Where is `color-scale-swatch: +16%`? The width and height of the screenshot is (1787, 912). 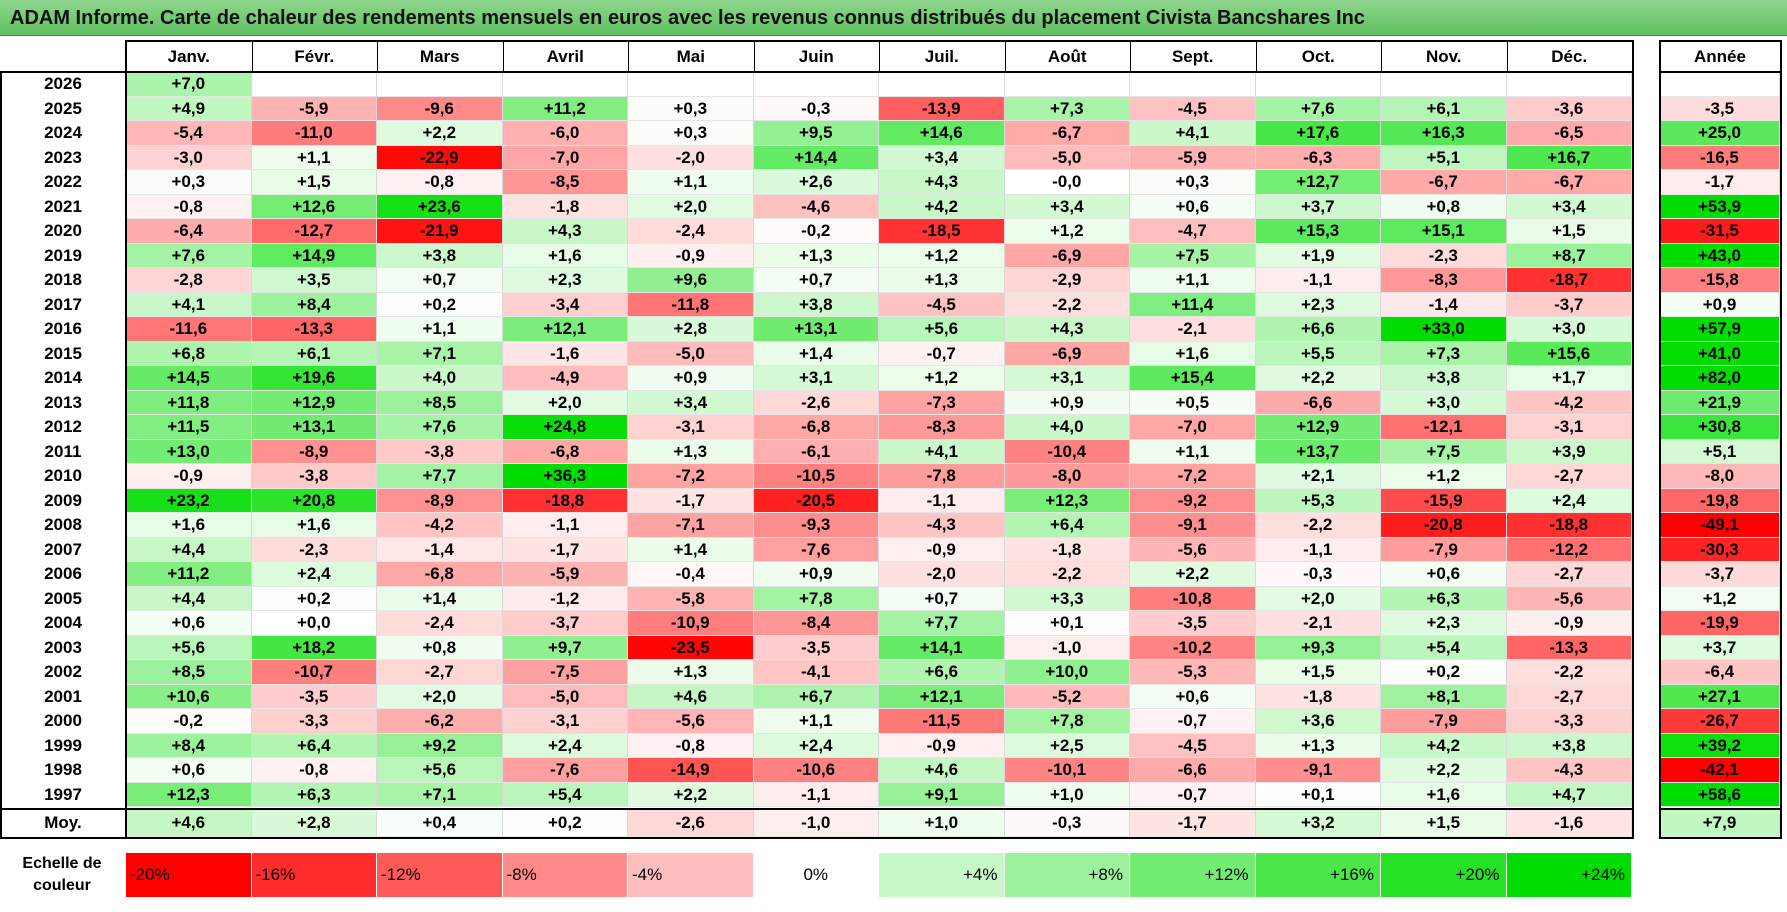
color-scale-swatch: +16% is located at coordinates (1318, 875).